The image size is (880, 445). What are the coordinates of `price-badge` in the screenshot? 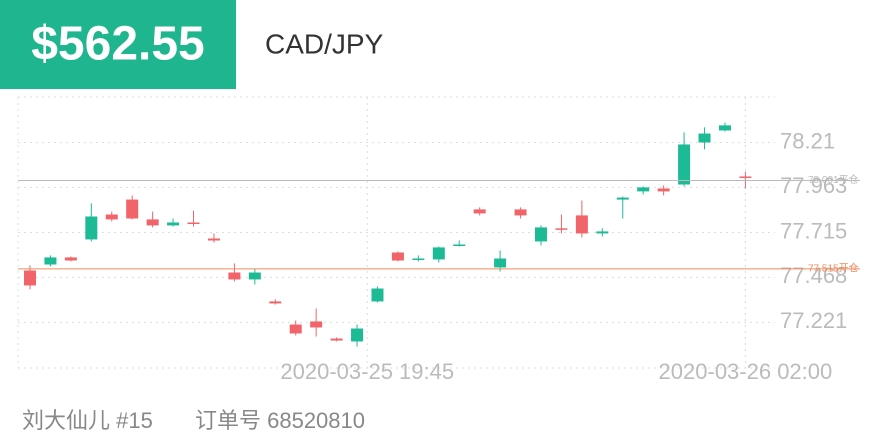 It's located at (118, 44).